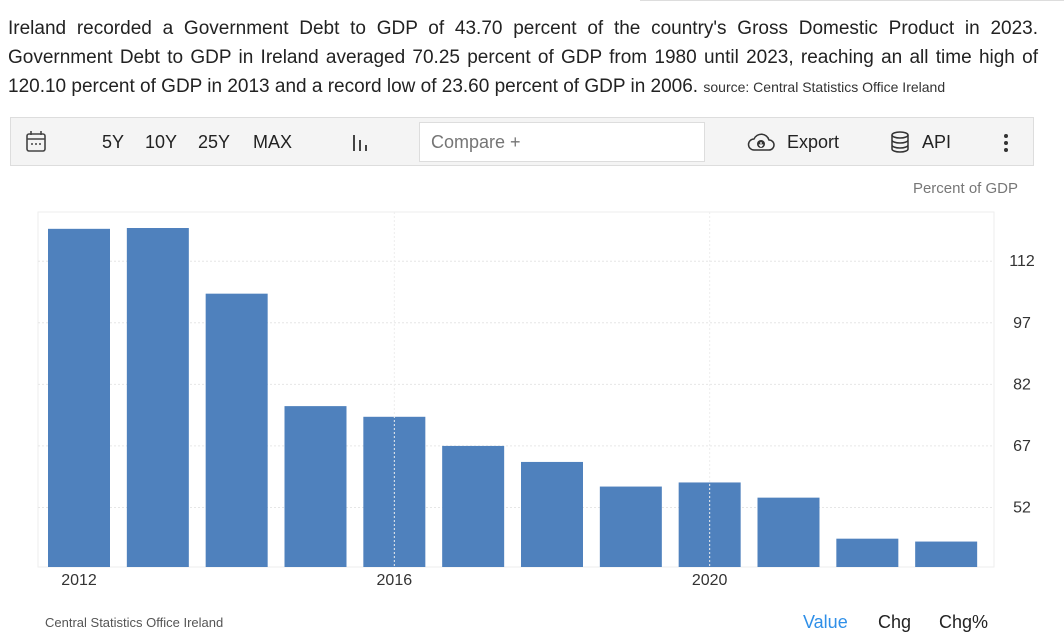 The width and height of the screenshot is (1064, 643). I want to click on export-button: Export, so click(813, 142).